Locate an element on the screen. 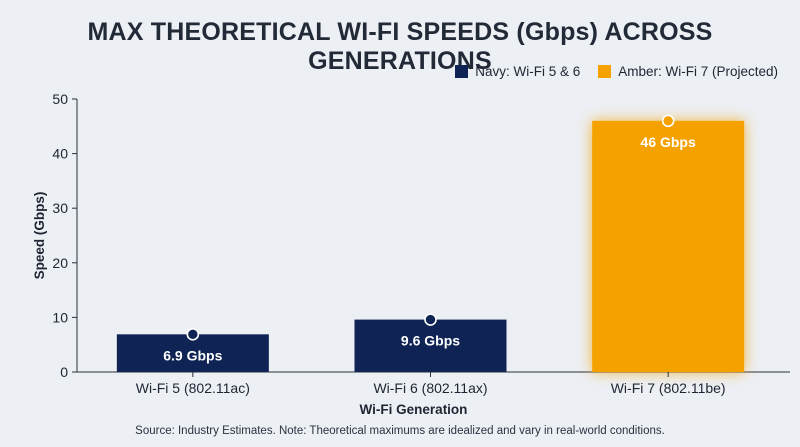  data-label: 46 Gbps is located at coordinates (668, 142).